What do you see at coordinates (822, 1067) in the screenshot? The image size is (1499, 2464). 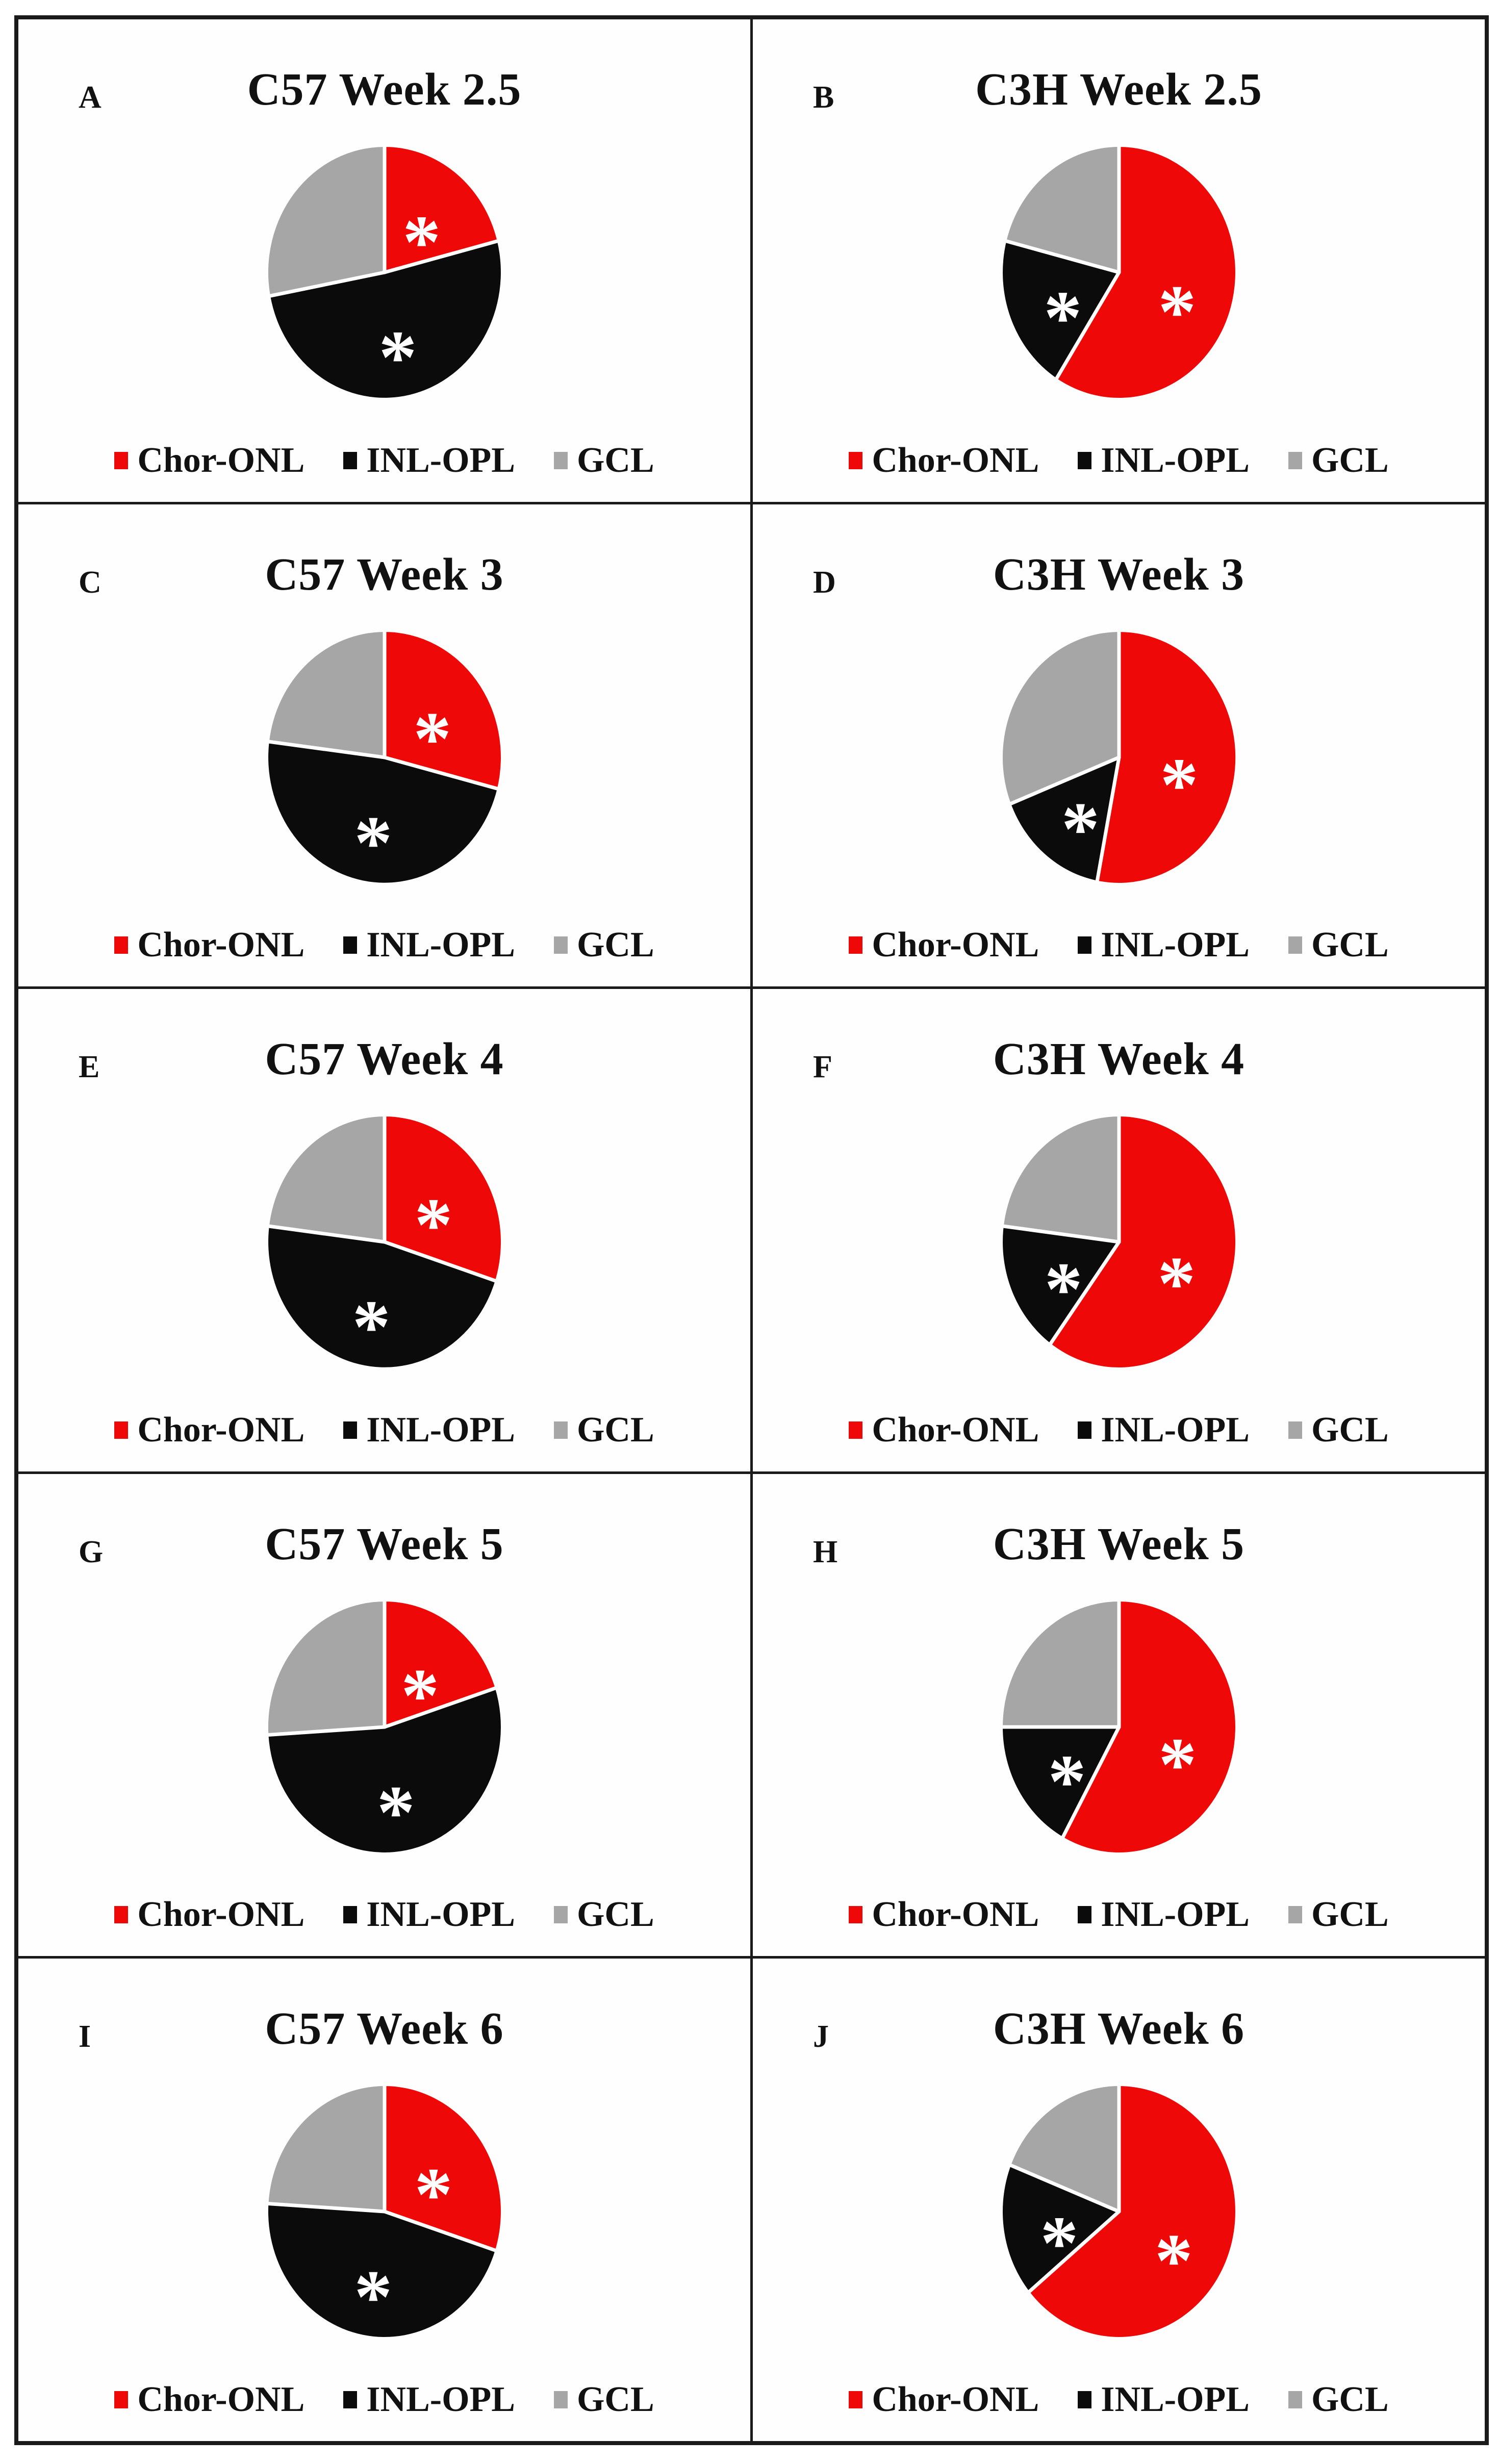 I see `panel-letter: F` at bounding box center [822, 1067].